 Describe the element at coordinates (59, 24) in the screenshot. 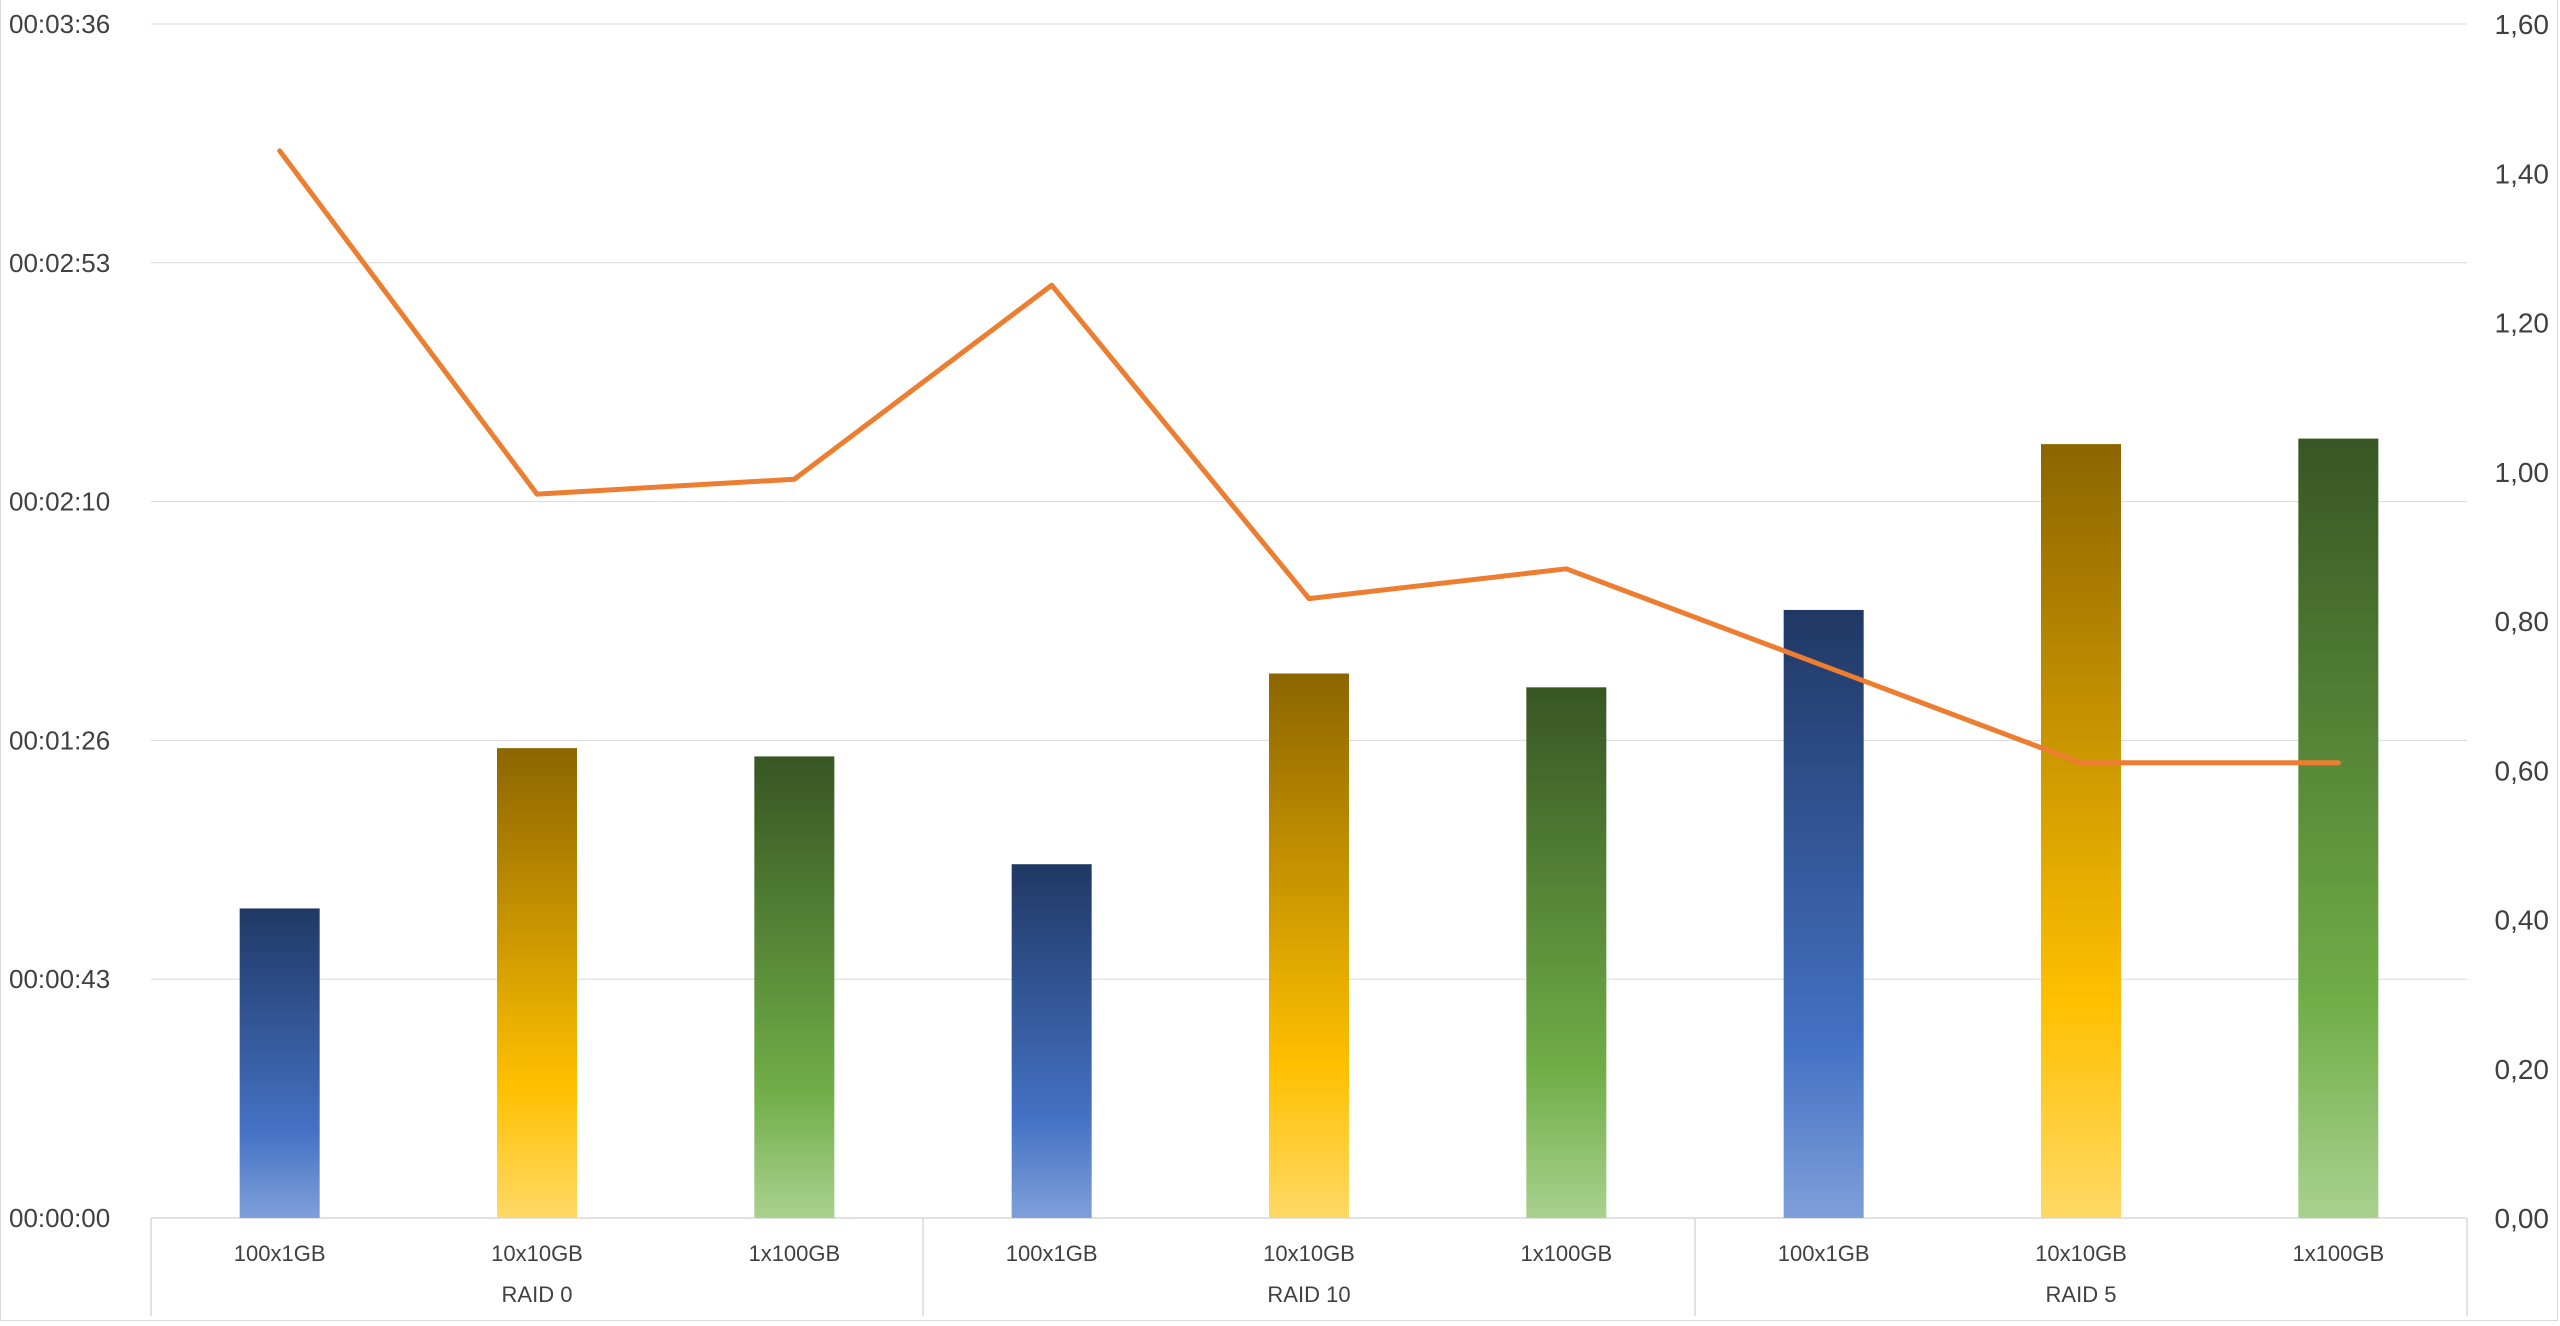

I see `y-left-tick-label: 00:03:36` at that location.